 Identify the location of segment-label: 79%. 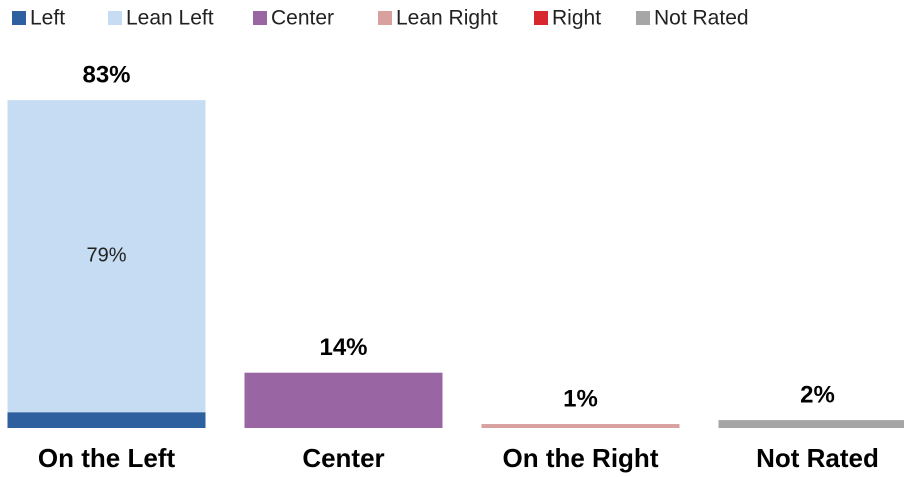
(106, 255).